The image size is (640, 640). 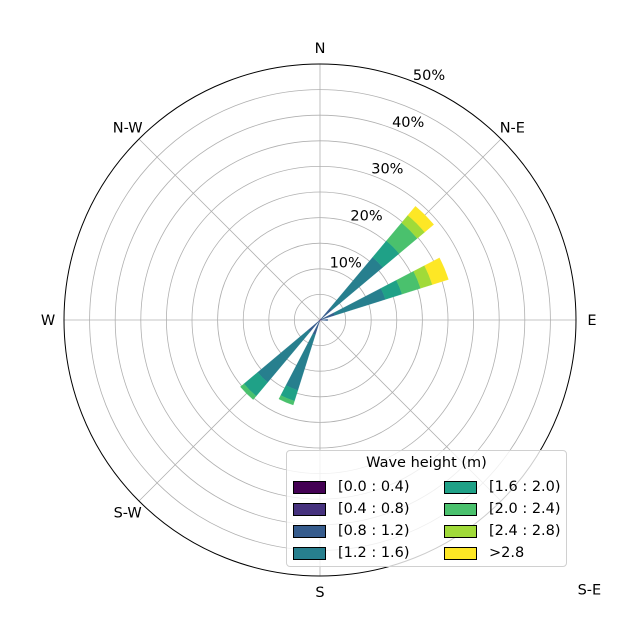 I want to click on legend-label: [0.0 : 0.4), so click(x=374, y=487).